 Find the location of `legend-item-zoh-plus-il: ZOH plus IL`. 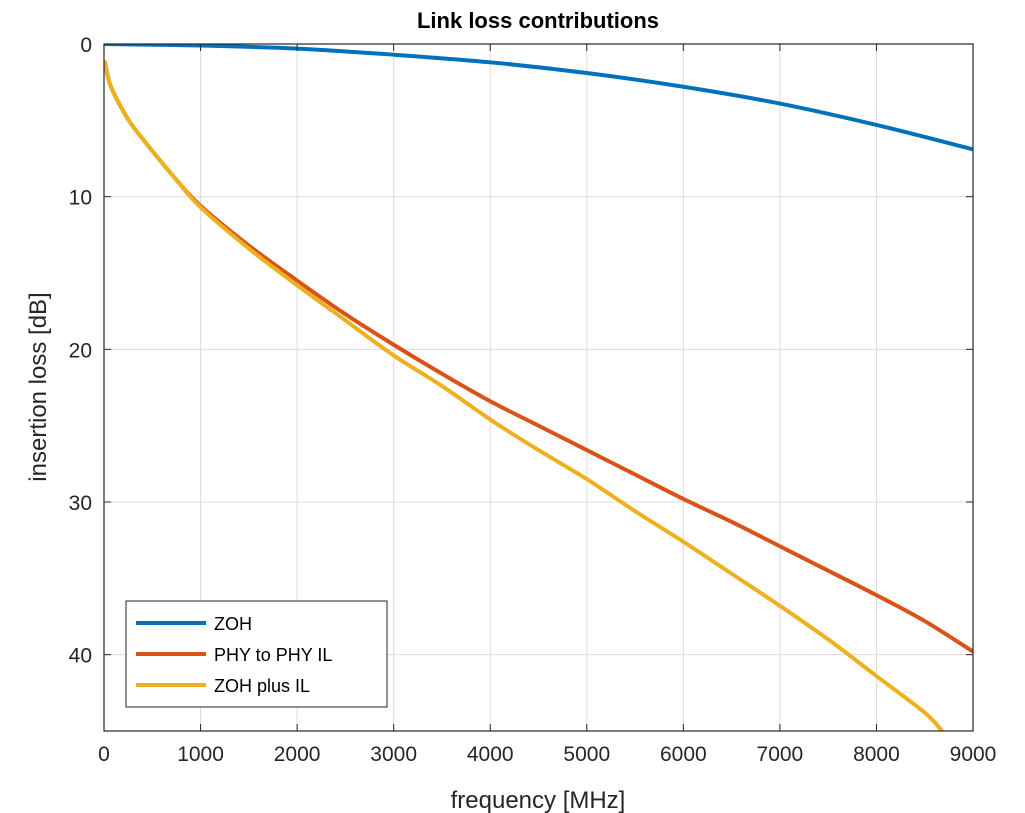

legend-item-zoh-plus-il: ZOH plus IL is located at coordinates (223, 686).